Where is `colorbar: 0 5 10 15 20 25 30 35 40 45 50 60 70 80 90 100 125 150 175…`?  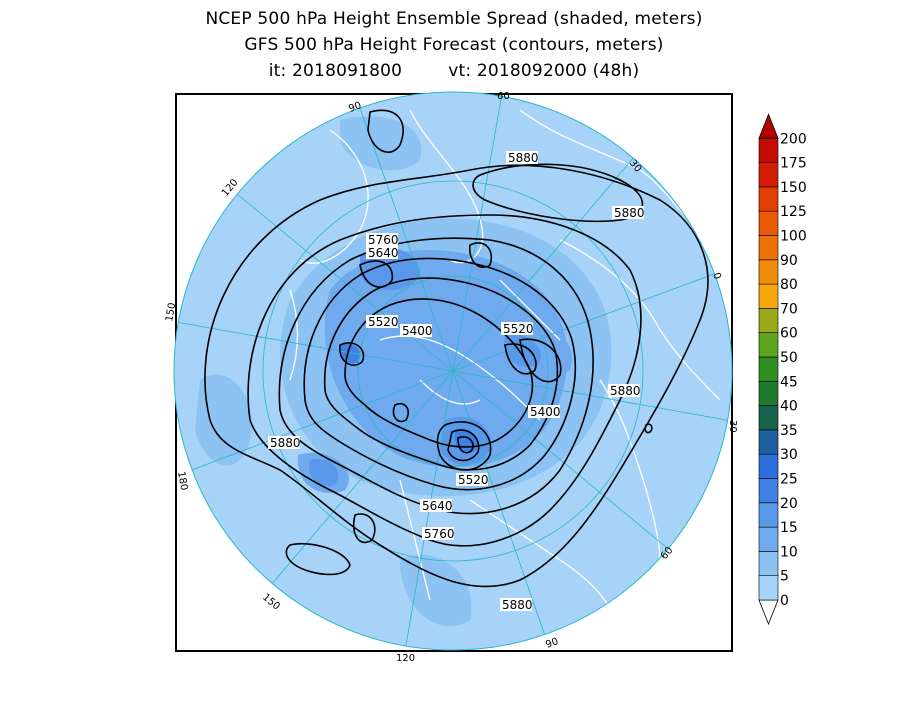 colorbar: 0 5 10 15 20 25 30 35 40 45 50 60 70 80 90 100 125 150 175… is located at coordinates (782, 369).